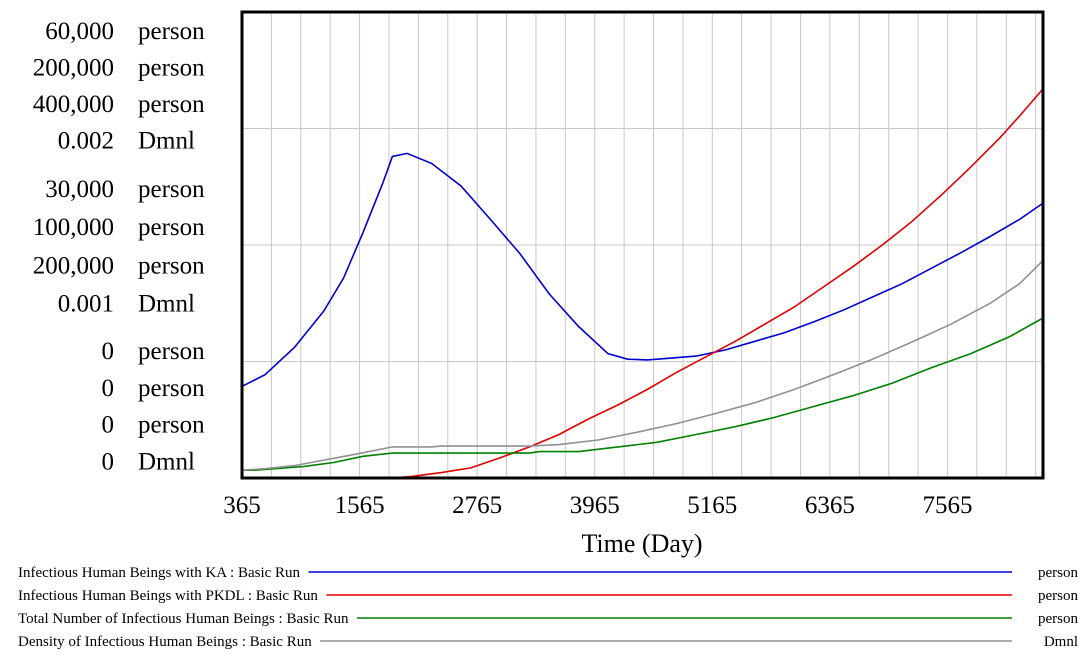 Image resolution: width=1082 pixels, height=657 pixels. Describe the element at coordinates (73, 104) in the screenshot. I see `y-tick-value: 400,000` at that location.